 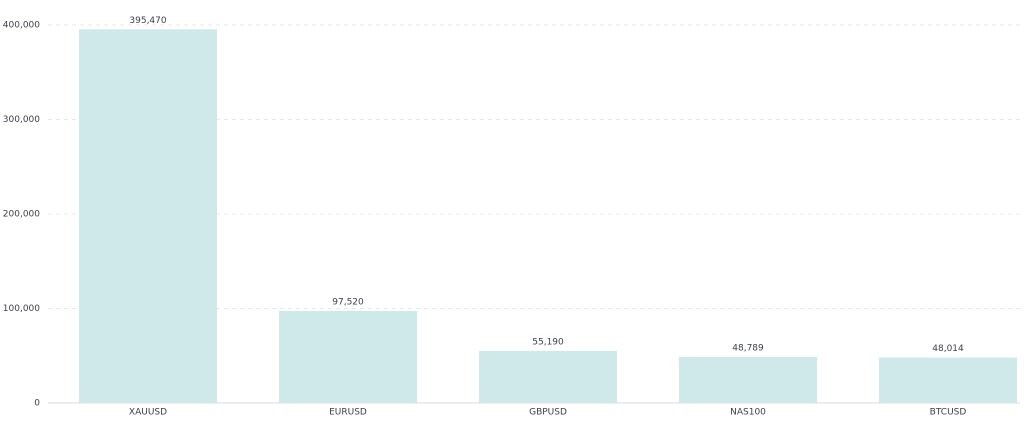 I want to click on x-tick-label: BTCUSD, so click(x=948, y=413).